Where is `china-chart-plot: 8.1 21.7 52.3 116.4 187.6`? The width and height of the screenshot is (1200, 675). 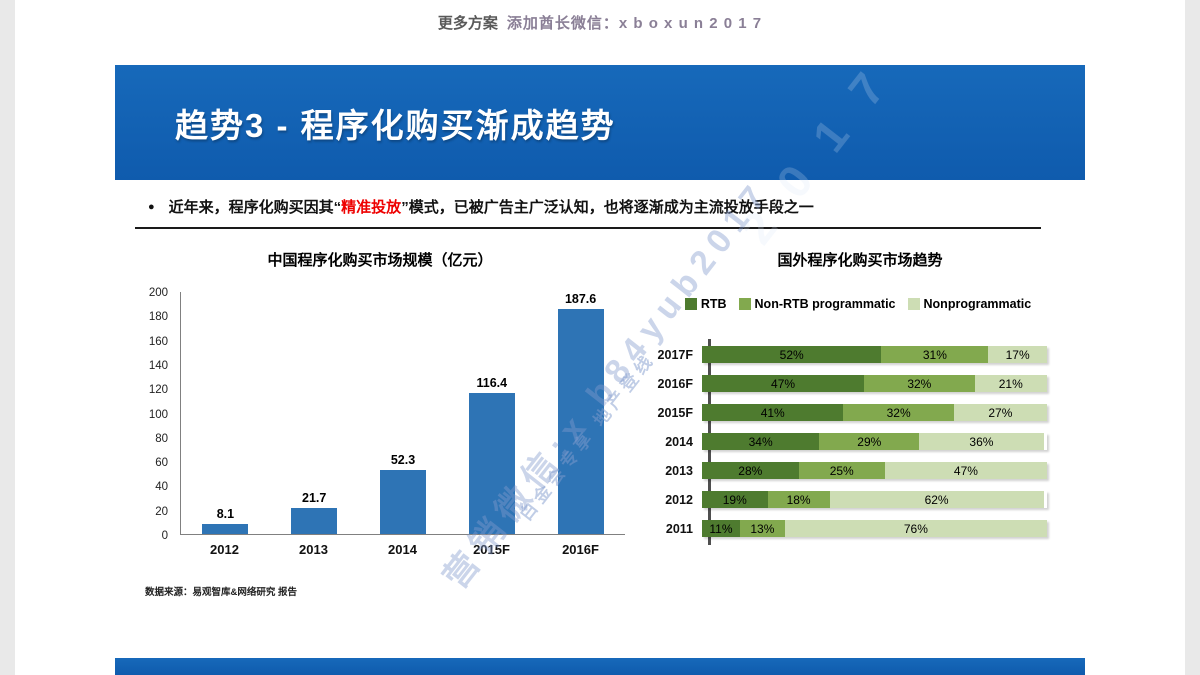 china-chart-plot: 8.1 21.7 52.3 116.4 187.6 is located at coordinates (402, 413).